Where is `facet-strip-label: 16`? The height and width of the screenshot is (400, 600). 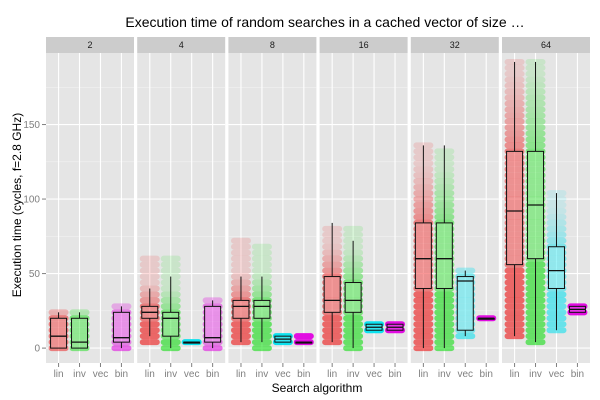
facet-strip-label: 16 is located at coordinates (364, 45).